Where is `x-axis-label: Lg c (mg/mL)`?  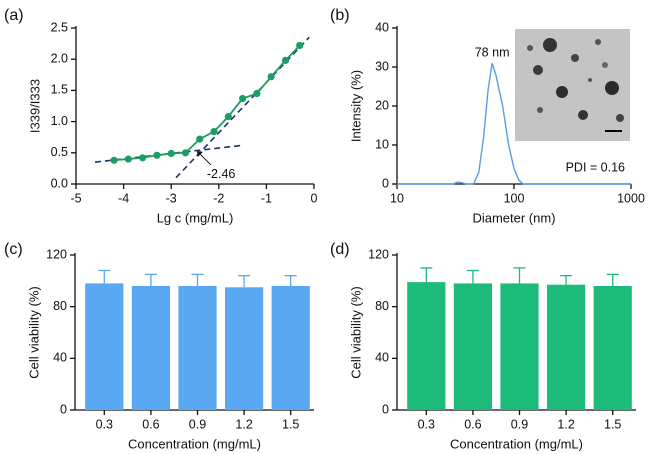 x-axis-label: Lg c (mg/mL) is located at coordinates (195, 217).